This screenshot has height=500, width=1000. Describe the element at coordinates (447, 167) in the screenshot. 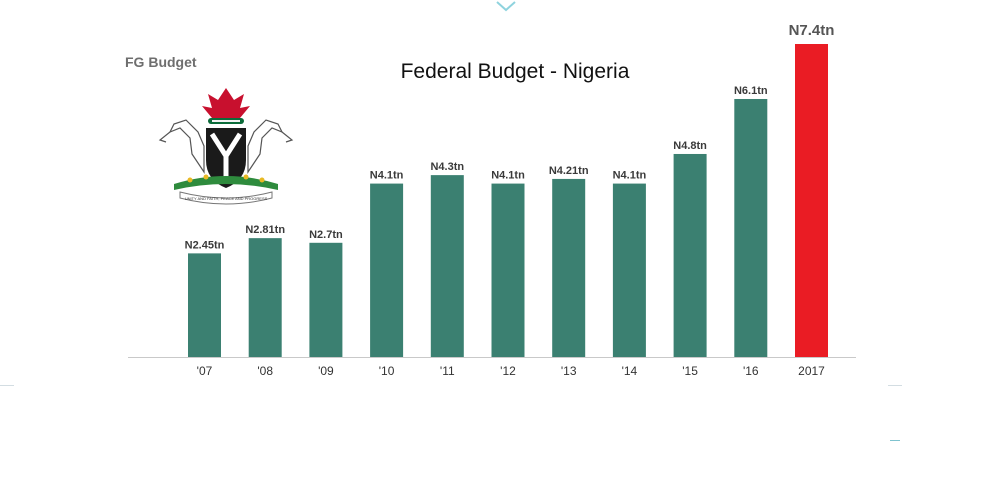

I see `data-label-4: N4.3tn` at that location.